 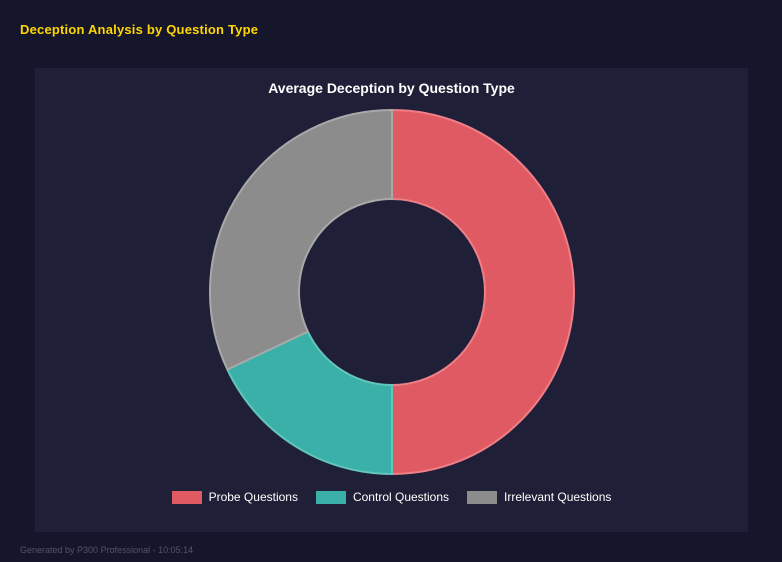 I want to click on legend-item-control-questions: Control Questions, so click(x=382, y=497).